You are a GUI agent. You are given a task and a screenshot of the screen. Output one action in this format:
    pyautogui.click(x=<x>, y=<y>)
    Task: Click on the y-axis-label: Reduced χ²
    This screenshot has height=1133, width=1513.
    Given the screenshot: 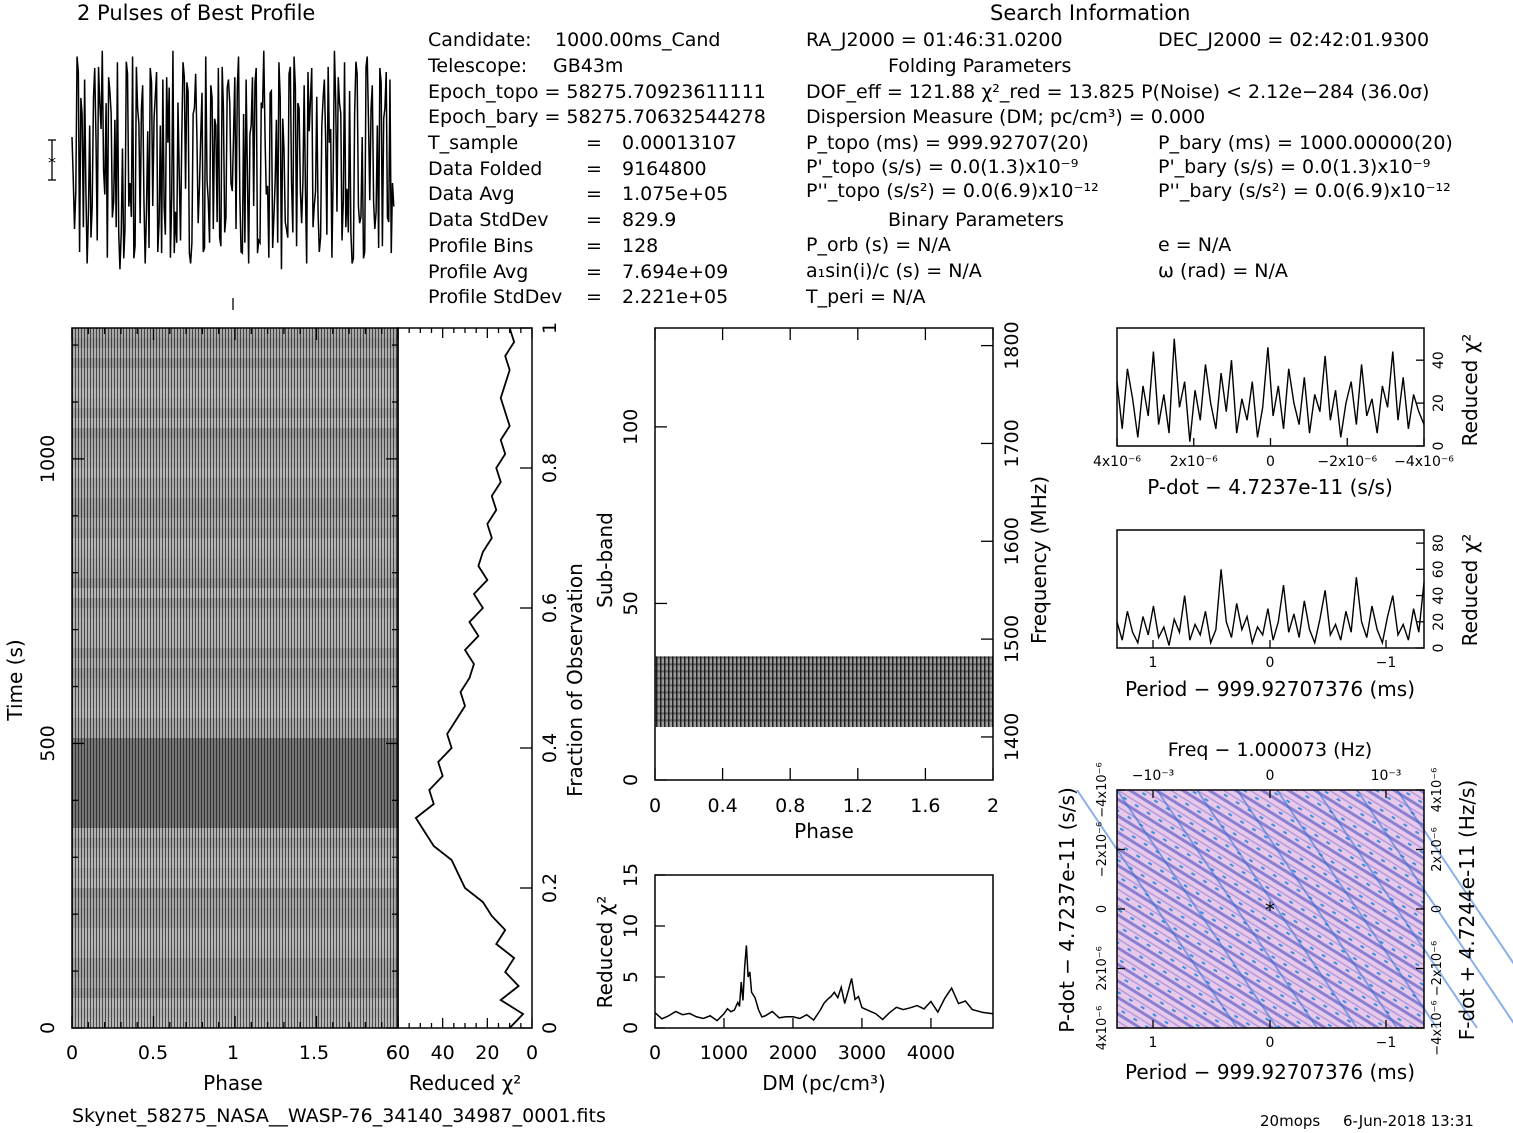 What is the action you would take?
    pyautogui.click(x=1470, y=590)
    